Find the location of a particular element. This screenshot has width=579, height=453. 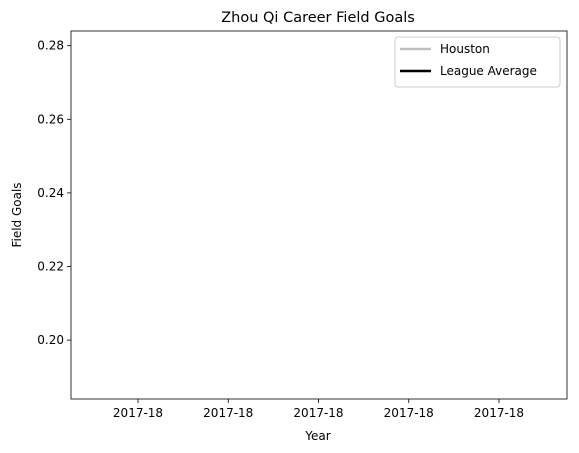

y-tick-label: 0.24 is located at coordinates (50, 193).